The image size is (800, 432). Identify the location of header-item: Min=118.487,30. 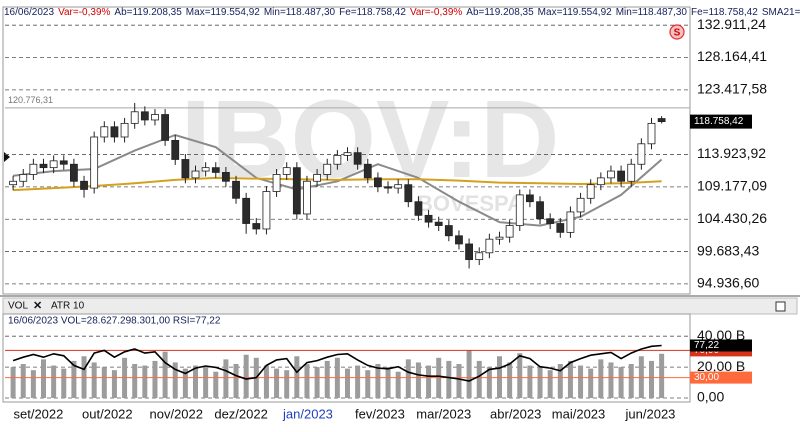
(300, 12).